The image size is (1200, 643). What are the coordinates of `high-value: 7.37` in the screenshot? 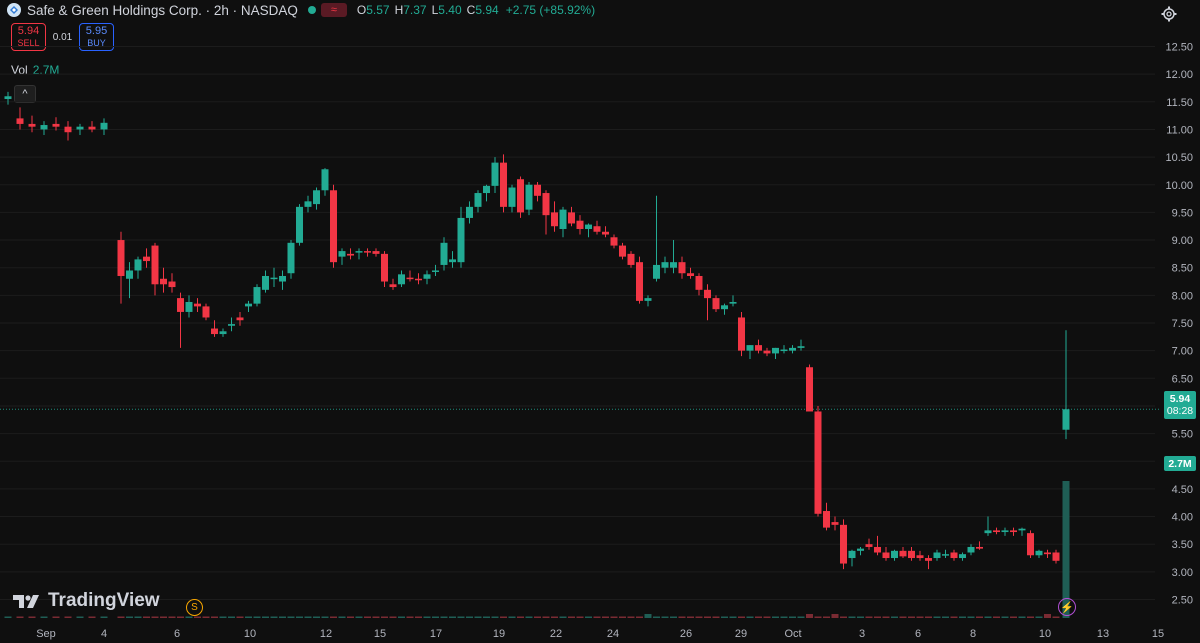 It's located at (415, 10).